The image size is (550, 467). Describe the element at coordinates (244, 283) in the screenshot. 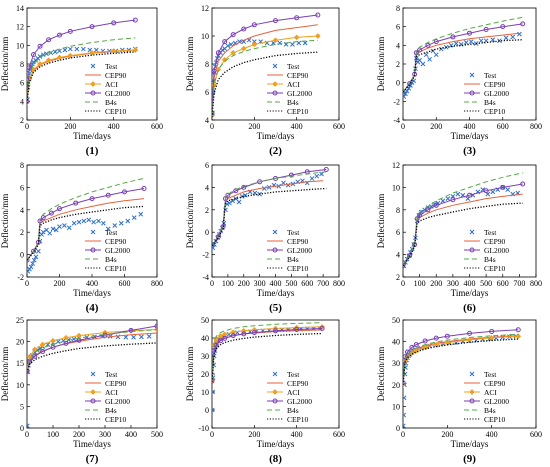

I see `x-tick-label: 200` at that location.